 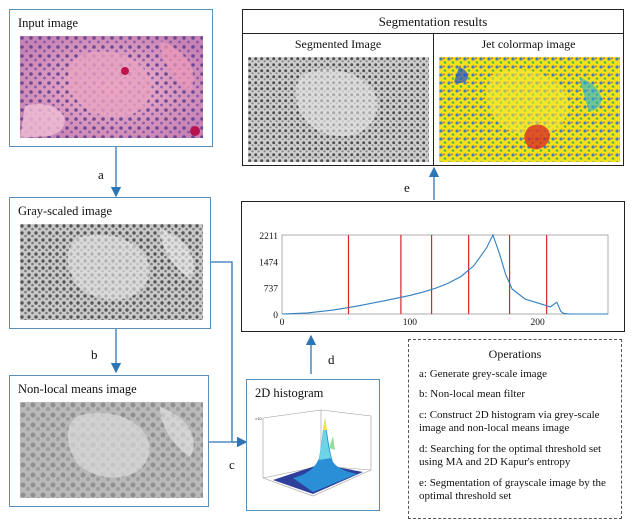 What do you see at coordinates (111, 450) in the screenshot?
I see `nlm-image` at bounding box center [111, 450].